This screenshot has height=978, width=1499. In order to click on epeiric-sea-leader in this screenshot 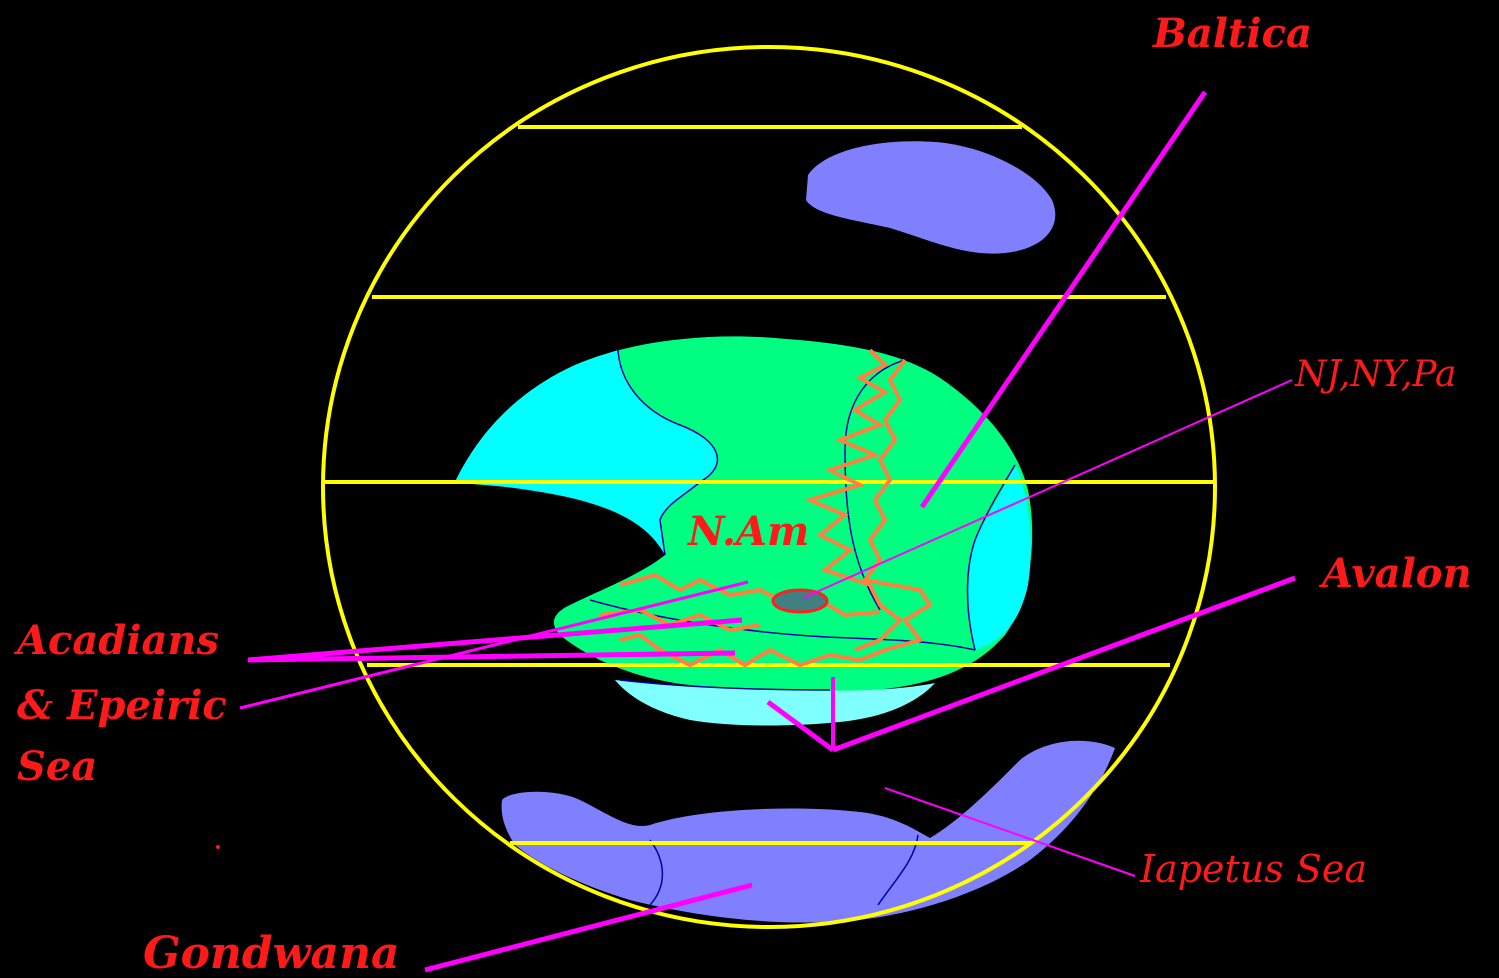, I will do `click(494, 645)`.